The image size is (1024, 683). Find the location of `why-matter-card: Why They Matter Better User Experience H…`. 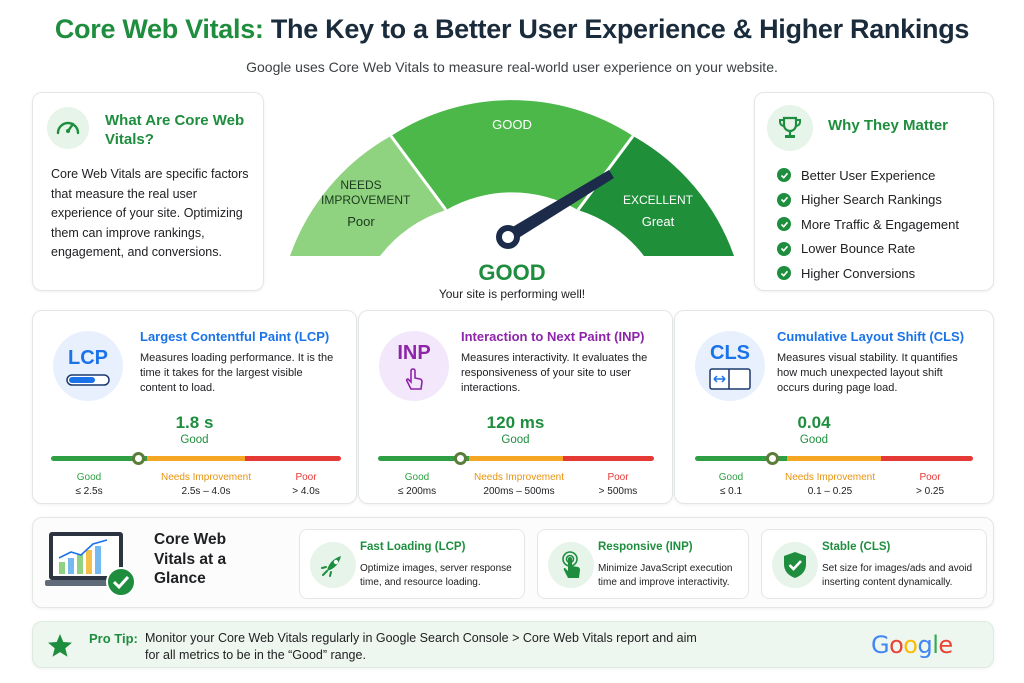

why-matter-card: Why They Matter Better User Experience H… is located at coordinates (874, 191).